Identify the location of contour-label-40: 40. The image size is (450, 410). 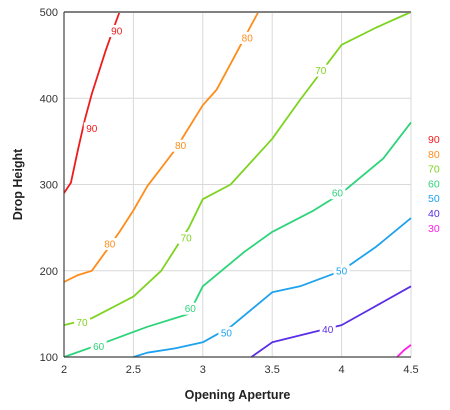
(328, 330).